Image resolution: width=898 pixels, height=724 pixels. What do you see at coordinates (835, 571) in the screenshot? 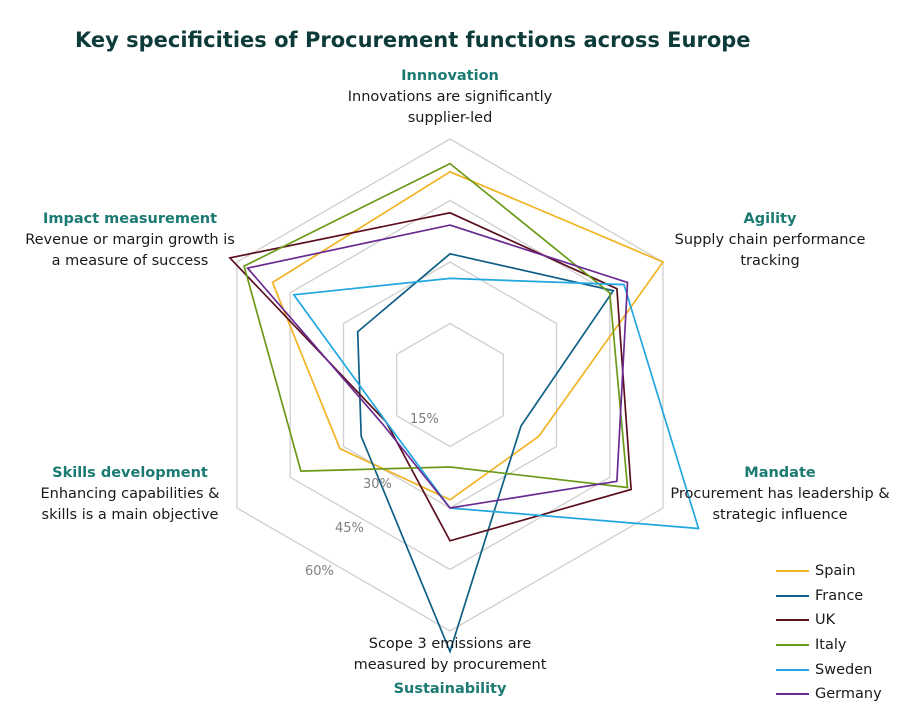
I see `legend-label: Spain` at bounding box center [835, 571].